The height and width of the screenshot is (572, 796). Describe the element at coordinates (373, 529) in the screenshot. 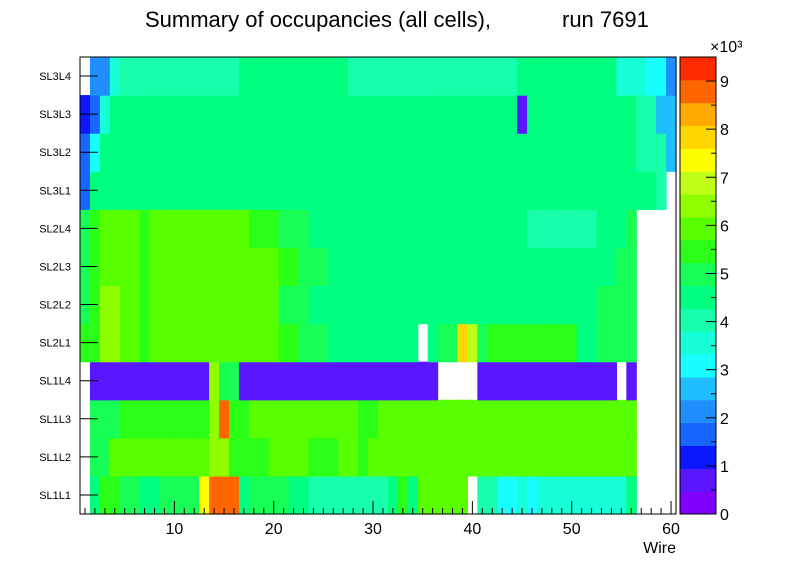

I see `x-tick-label-30: 30` at that location.